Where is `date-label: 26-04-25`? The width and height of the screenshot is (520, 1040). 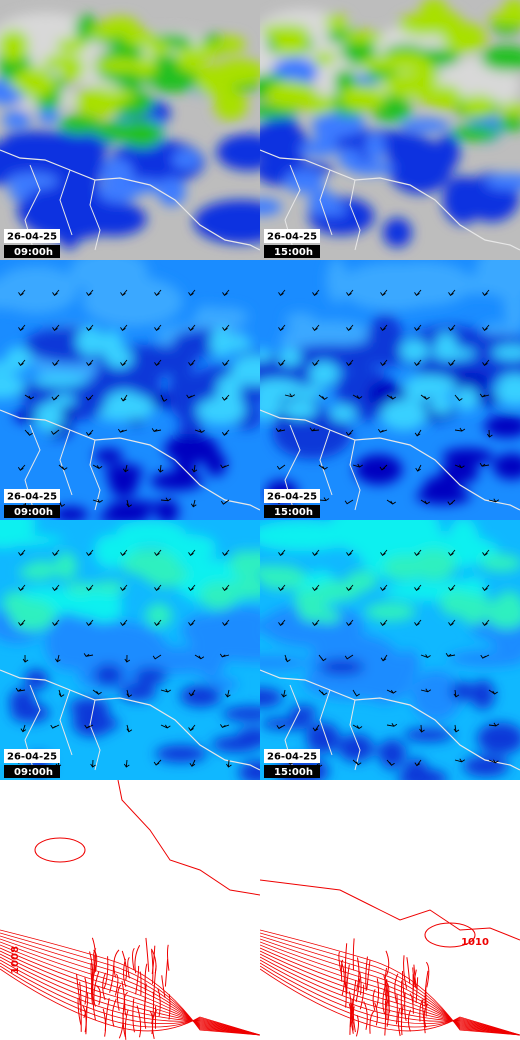 date-label: 26-04-25 is located at coordinates (32, 757).